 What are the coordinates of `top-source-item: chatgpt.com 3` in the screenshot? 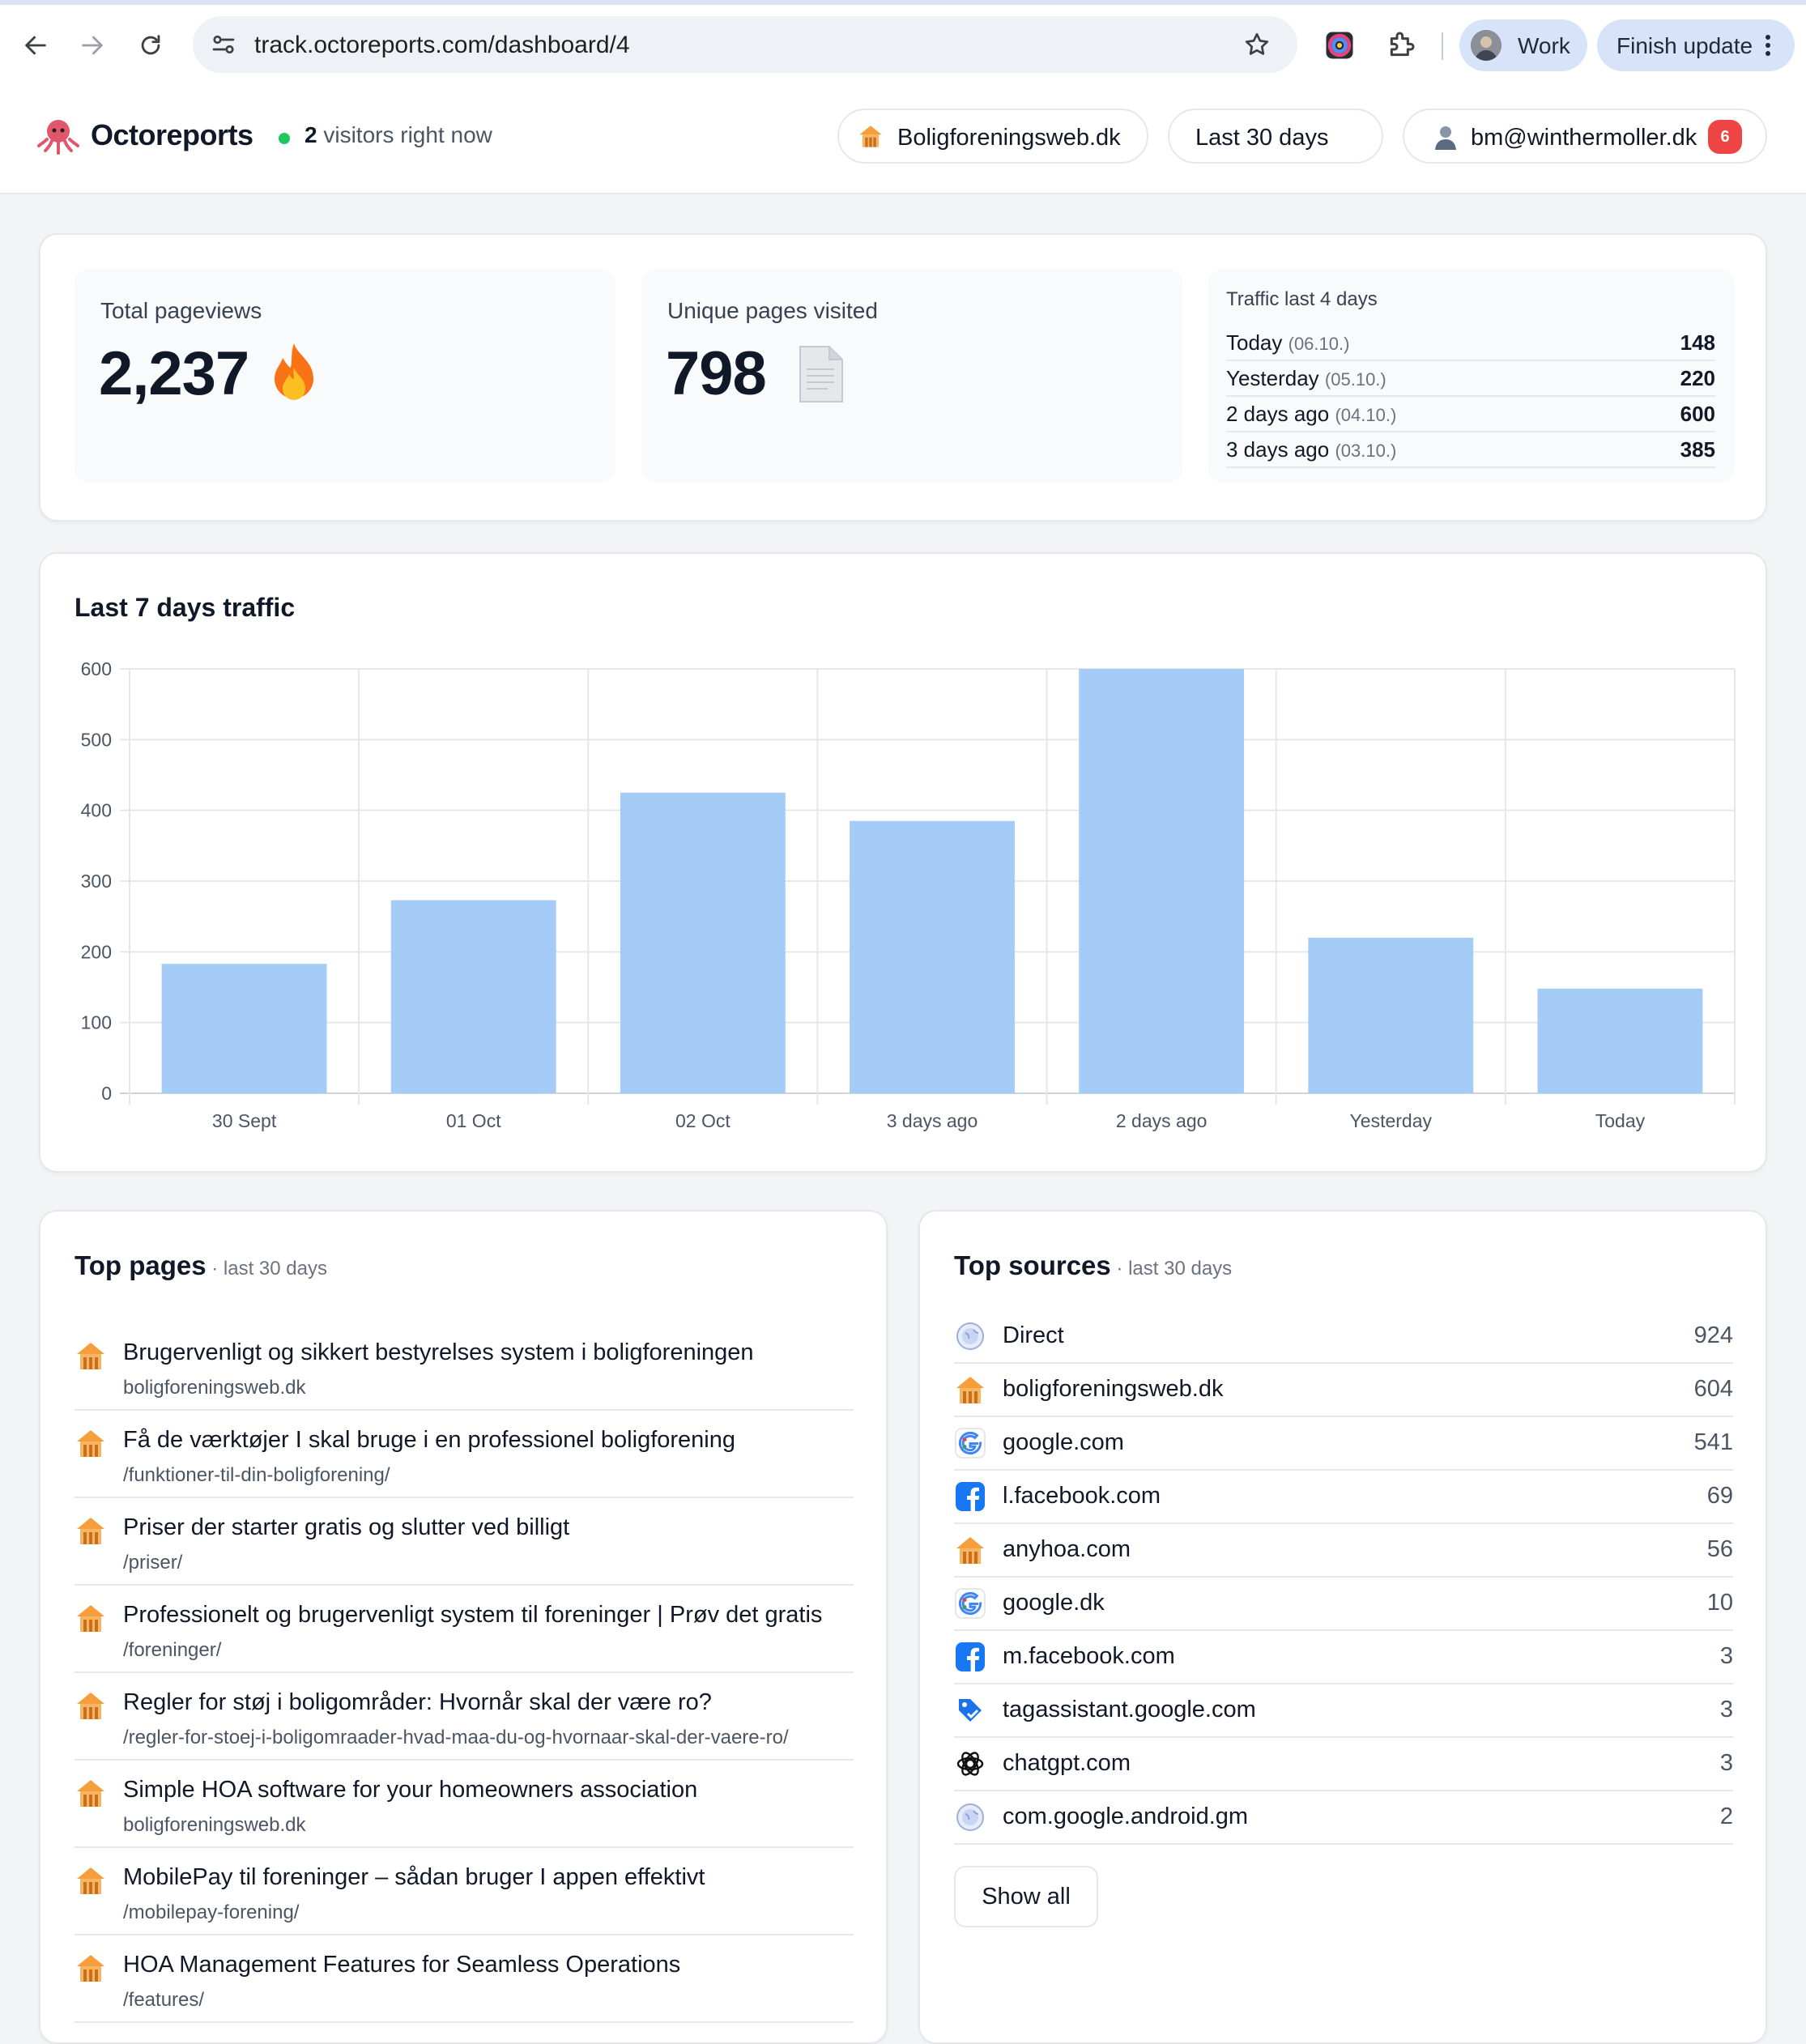 It's located at (1343, 1763).